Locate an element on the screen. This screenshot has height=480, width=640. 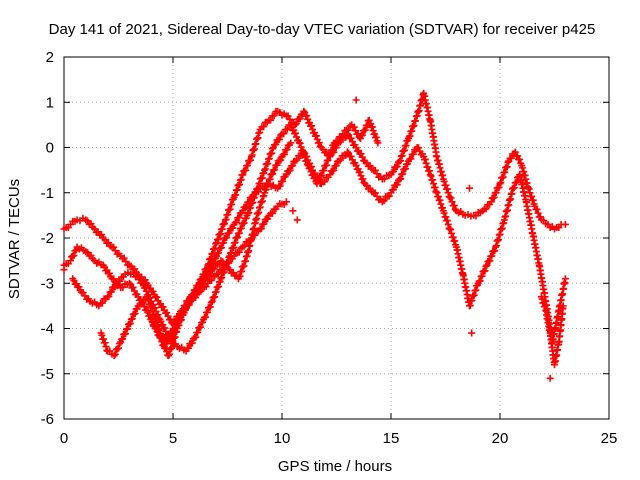
x-tick-label: 10 is located at coordinates (282, 438).